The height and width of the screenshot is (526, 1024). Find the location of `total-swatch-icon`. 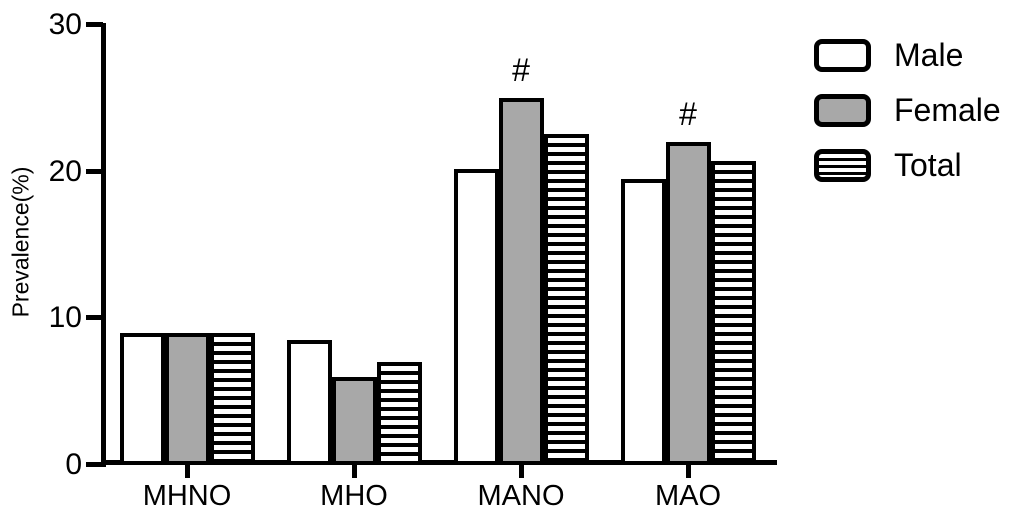

total-swatch-icon is located at coordinates (842, 165).